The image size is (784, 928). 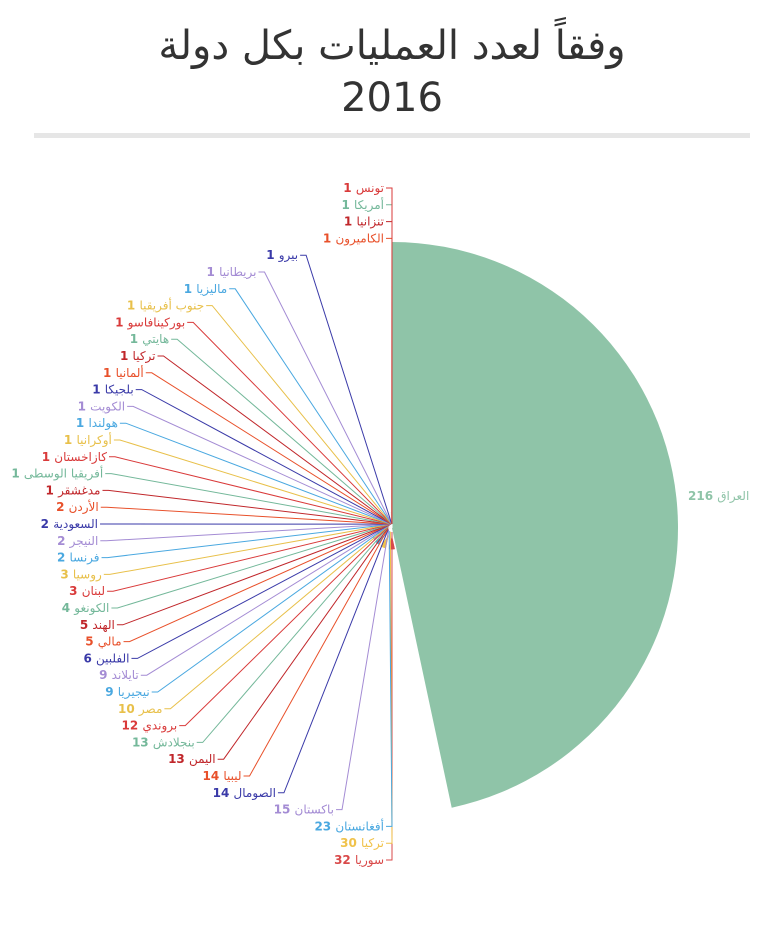 I want to click on chart-title-block: وفقاً لعدد العمليات بكل دولة 2016, so click(x=392, y=72).